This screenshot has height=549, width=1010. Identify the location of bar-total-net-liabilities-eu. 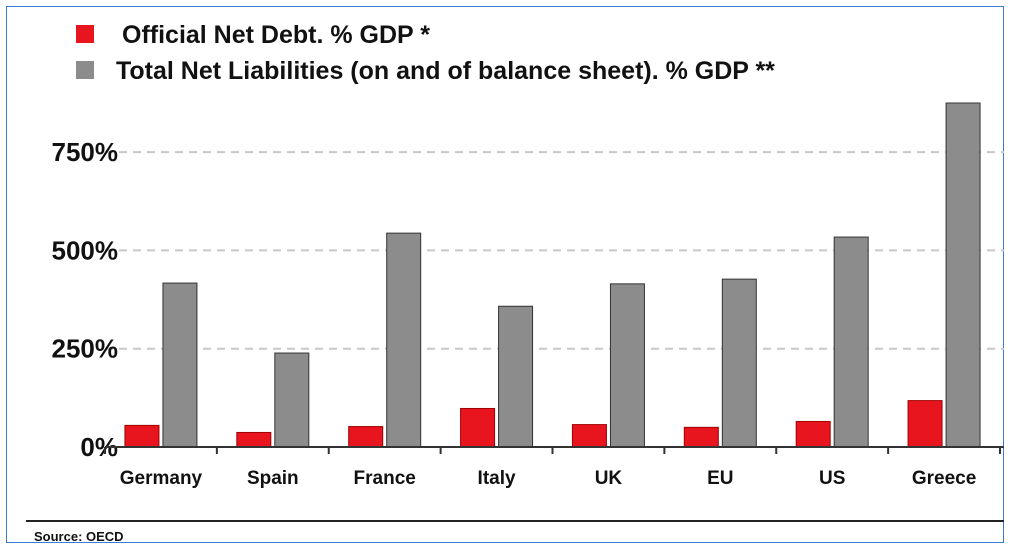
(739, 363).